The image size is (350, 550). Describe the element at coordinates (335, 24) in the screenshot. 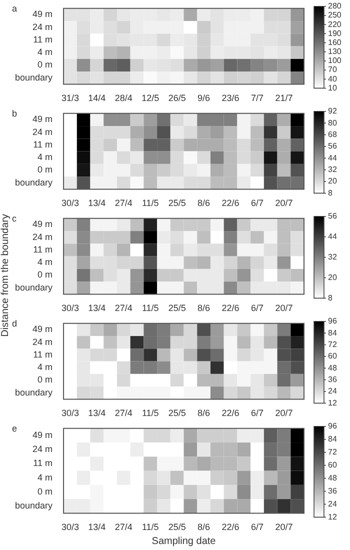

I see `color-bar-label: 220` at that location.